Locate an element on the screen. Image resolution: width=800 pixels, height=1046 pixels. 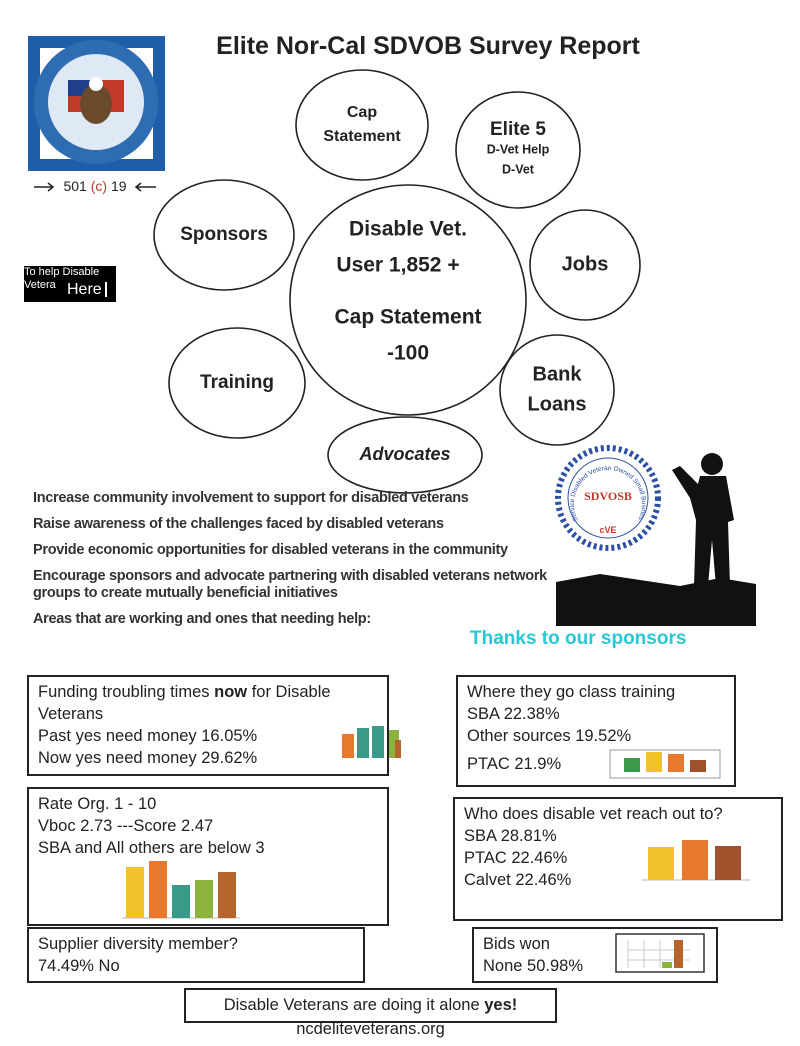
circle-label: Elite 5 is located at coordinates (518, 129).